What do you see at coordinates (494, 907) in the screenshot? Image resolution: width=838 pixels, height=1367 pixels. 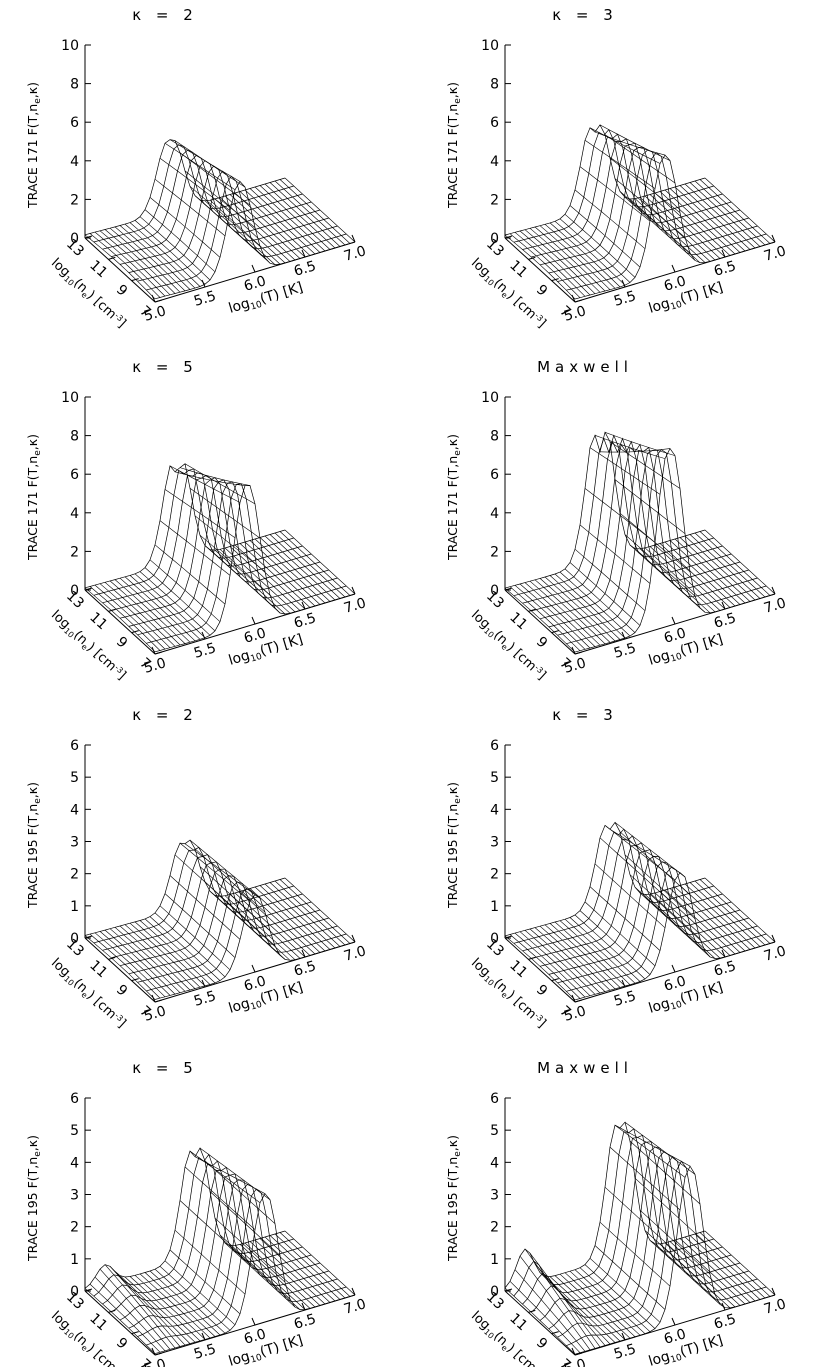 I see `z-tick-label: 1` at bounding box center [494, 907].